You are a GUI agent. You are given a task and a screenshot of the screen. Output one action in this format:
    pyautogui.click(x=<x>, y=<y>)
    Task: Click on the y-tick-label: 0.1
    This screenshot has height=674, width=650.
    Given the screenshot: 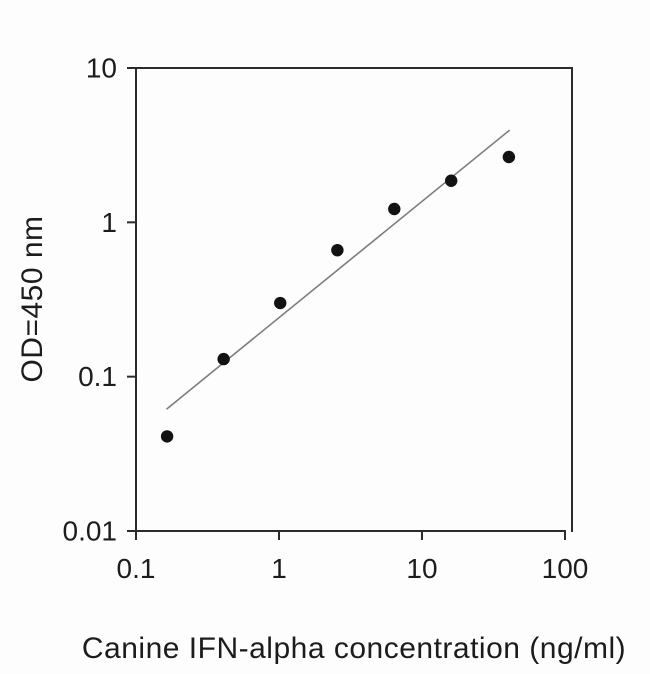 What is the action you would take?
    pyautogui.click(x=97, y=376)
    